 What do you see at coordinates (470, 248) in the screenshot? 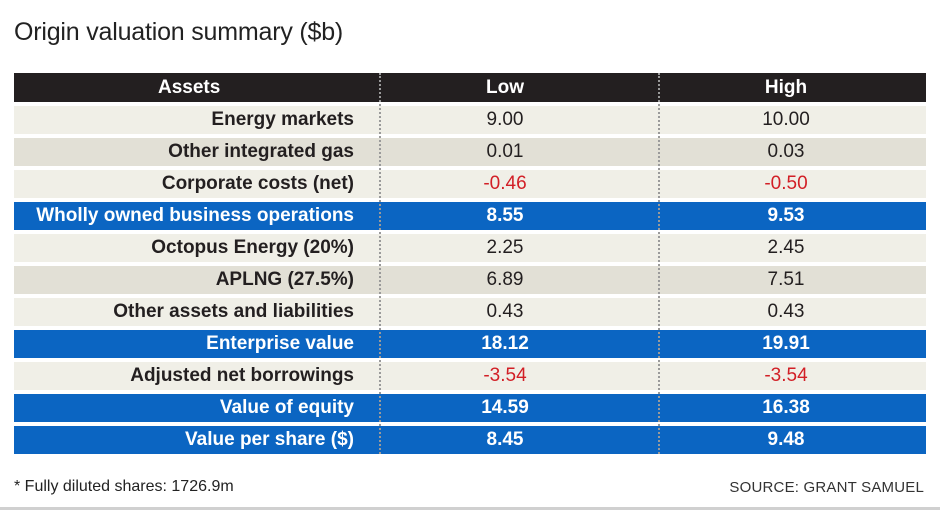
I see `table-row: Octopus Energy (20%) 2.25 2.45` at bounding box center [470, 248].